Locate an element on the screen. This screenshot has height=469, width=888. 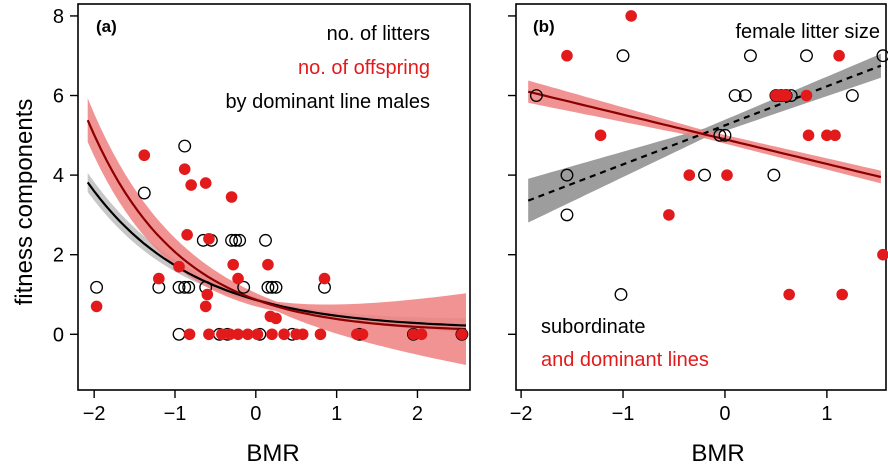
panel-title: female litter size is located at coordinates (808, 32).